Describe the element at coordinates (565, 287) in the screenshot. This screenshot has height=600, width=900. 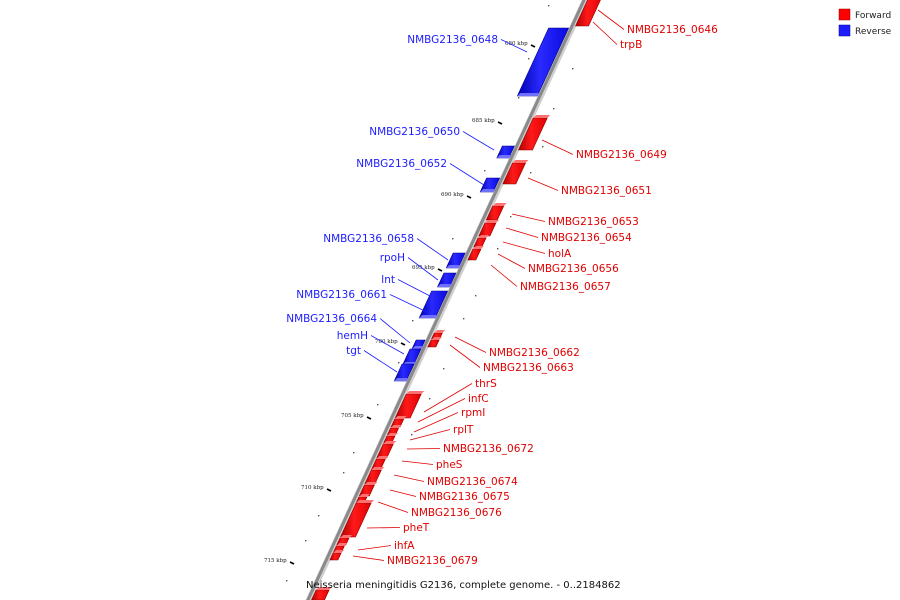
I see `gene-label-nmbg2136-0657: NMBG2136_0657` at that location.